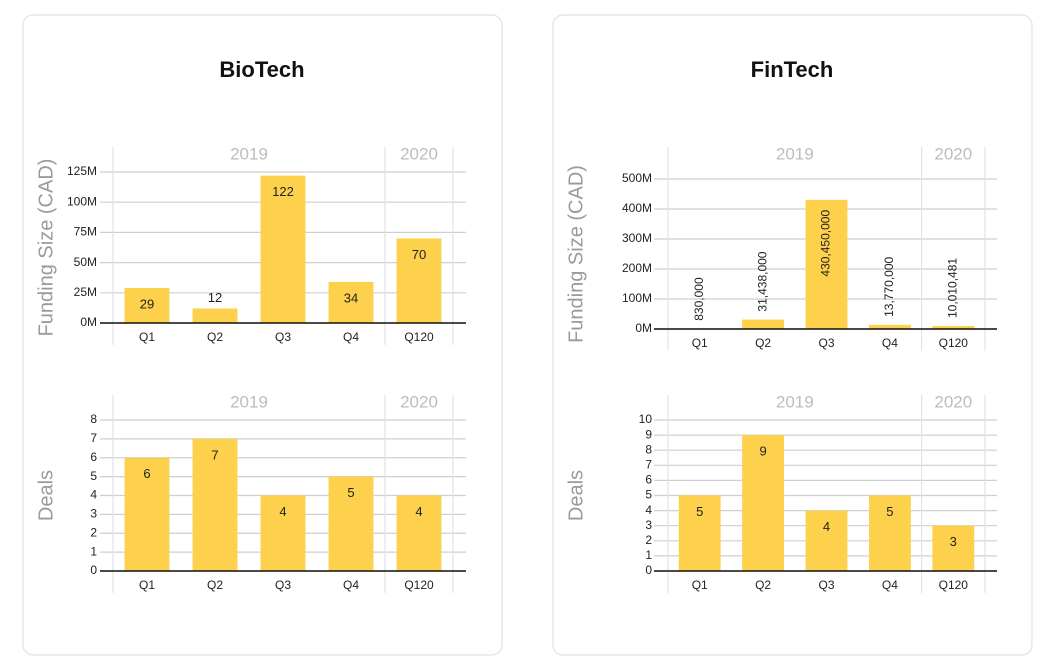 This screenshot has height=669, width=1050. Describe the element at coordinates (351, 297) in the screenshot. I see `data-label: 34` at that location.